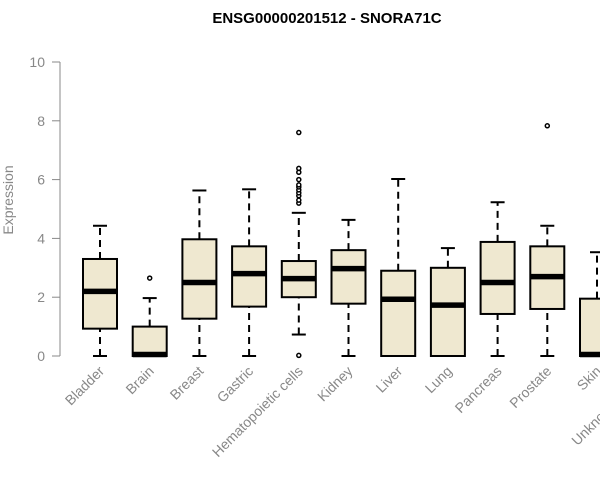 The width and height of the screenshot is (600, 500). I want to click on x-tick-label: Gastric, so click(235, 384).